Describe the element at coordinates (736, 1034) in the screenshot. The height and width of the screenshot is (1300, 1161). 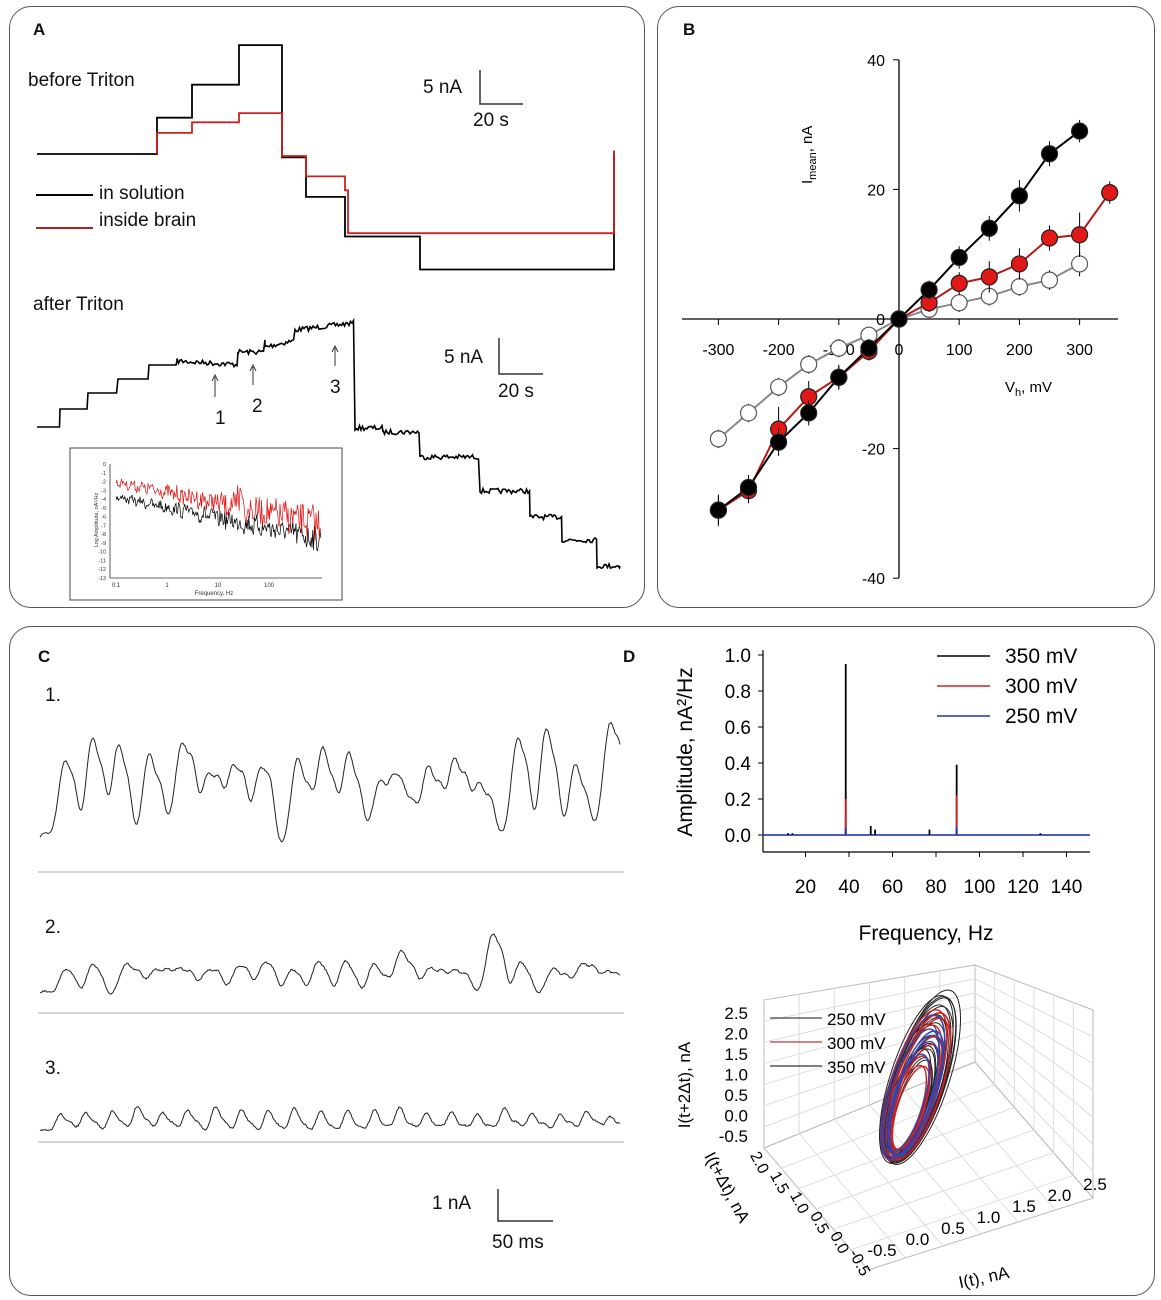
I see `phase-ztick: 2.0` at that location.